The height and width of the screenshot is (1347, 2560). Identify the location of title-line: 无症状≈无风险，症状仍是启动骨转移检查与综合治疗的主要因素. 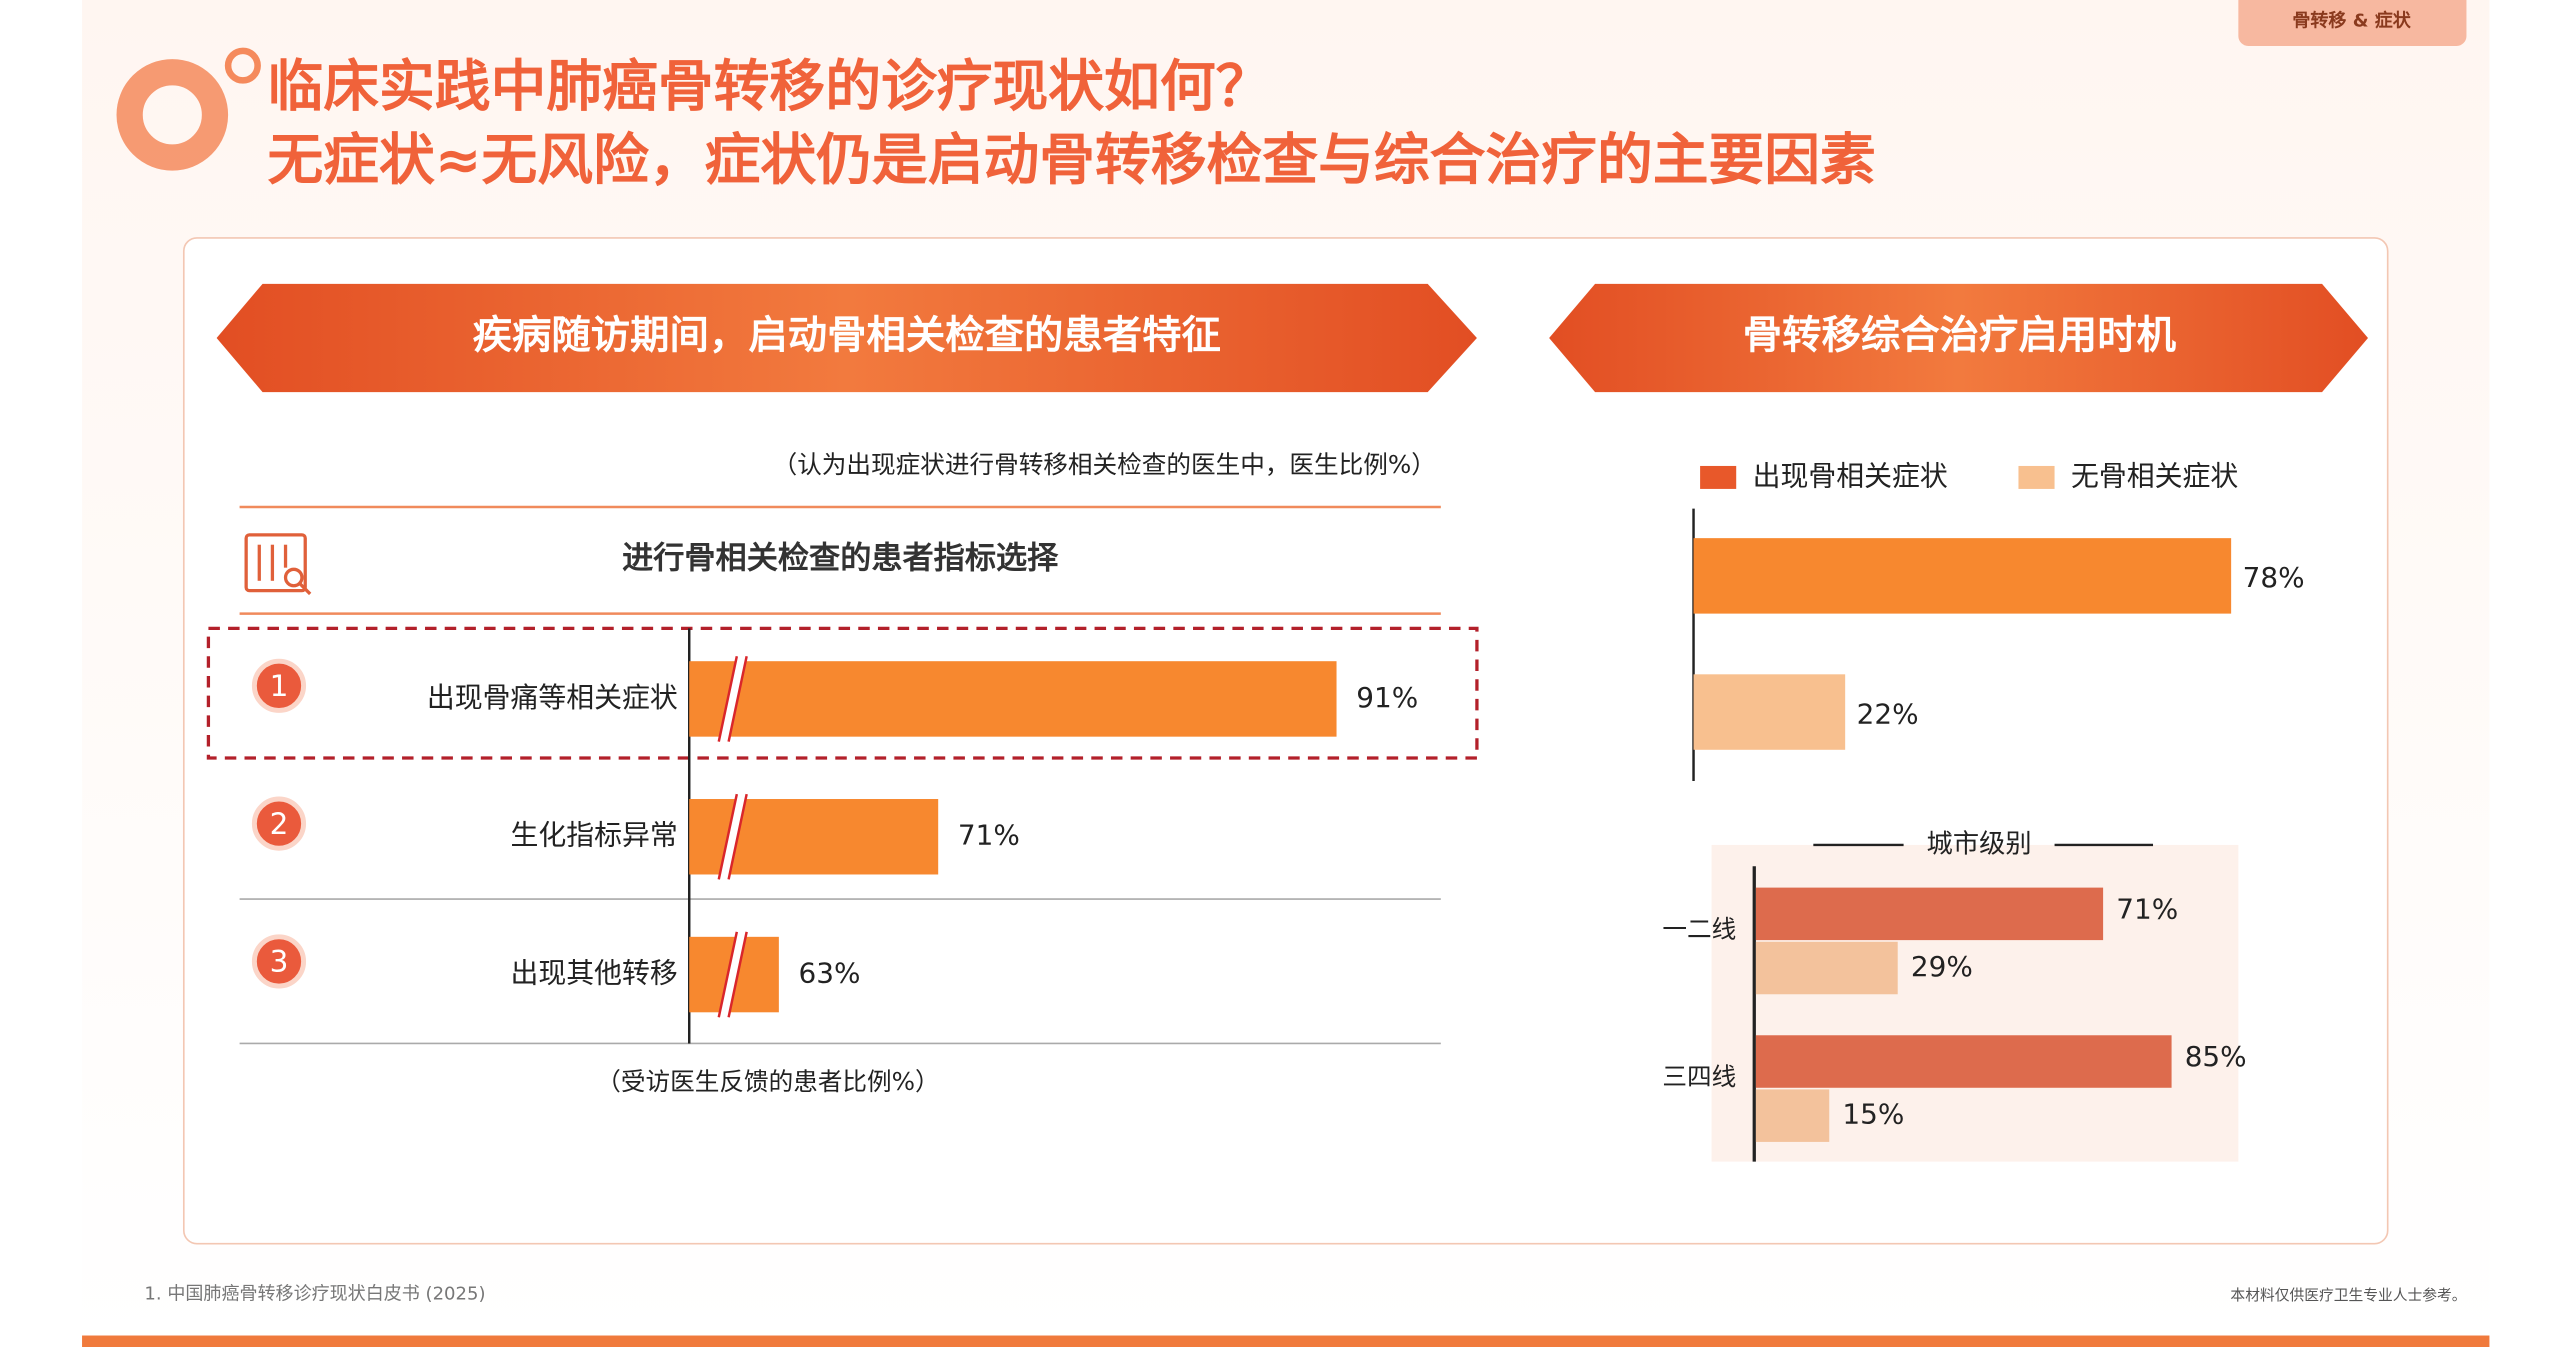
(1071, 160).